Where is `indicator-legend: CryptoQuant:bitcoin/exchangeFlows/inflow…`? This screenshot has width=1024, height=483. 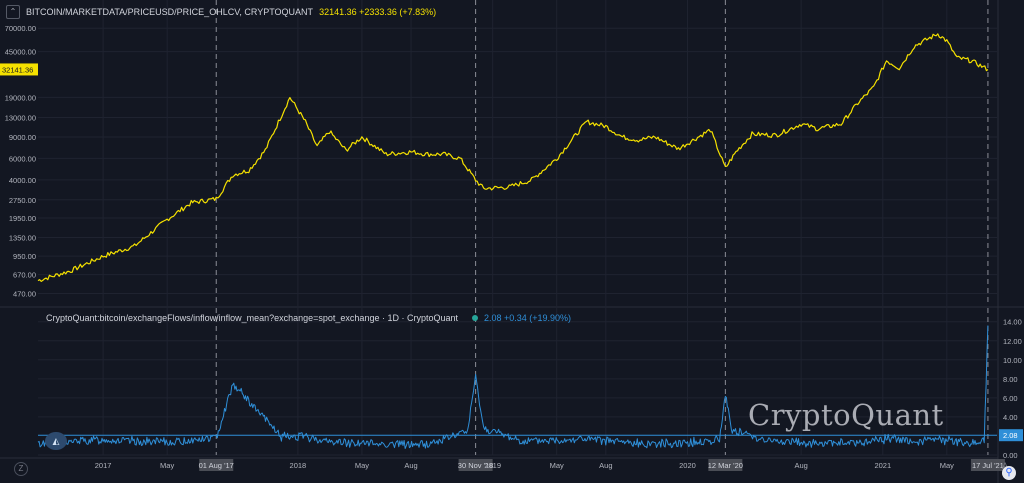
indicator-legend: CryptoQuant:bitcoin/exchangeFlows/inflow… is located at coordinates (308, 318).